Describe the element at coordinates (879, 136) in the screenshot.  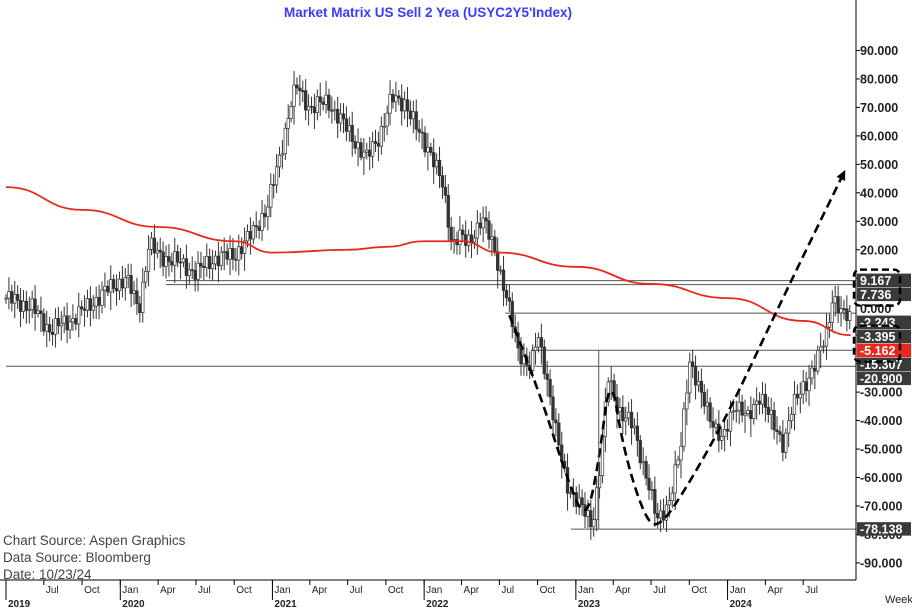
I see `y-tick-label: 60.000` at that location.